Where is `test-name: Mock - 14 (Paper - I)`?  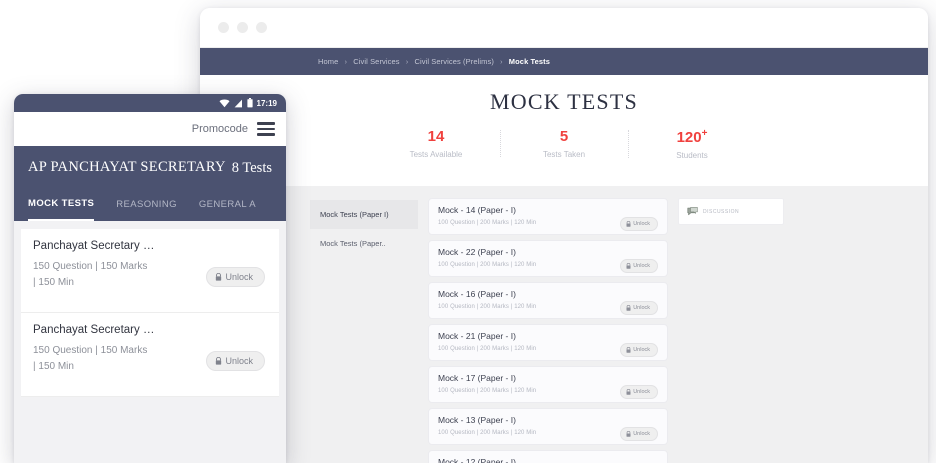
test-name: Mock - 14 (Paper - I) is located at coordinates (477, 210).